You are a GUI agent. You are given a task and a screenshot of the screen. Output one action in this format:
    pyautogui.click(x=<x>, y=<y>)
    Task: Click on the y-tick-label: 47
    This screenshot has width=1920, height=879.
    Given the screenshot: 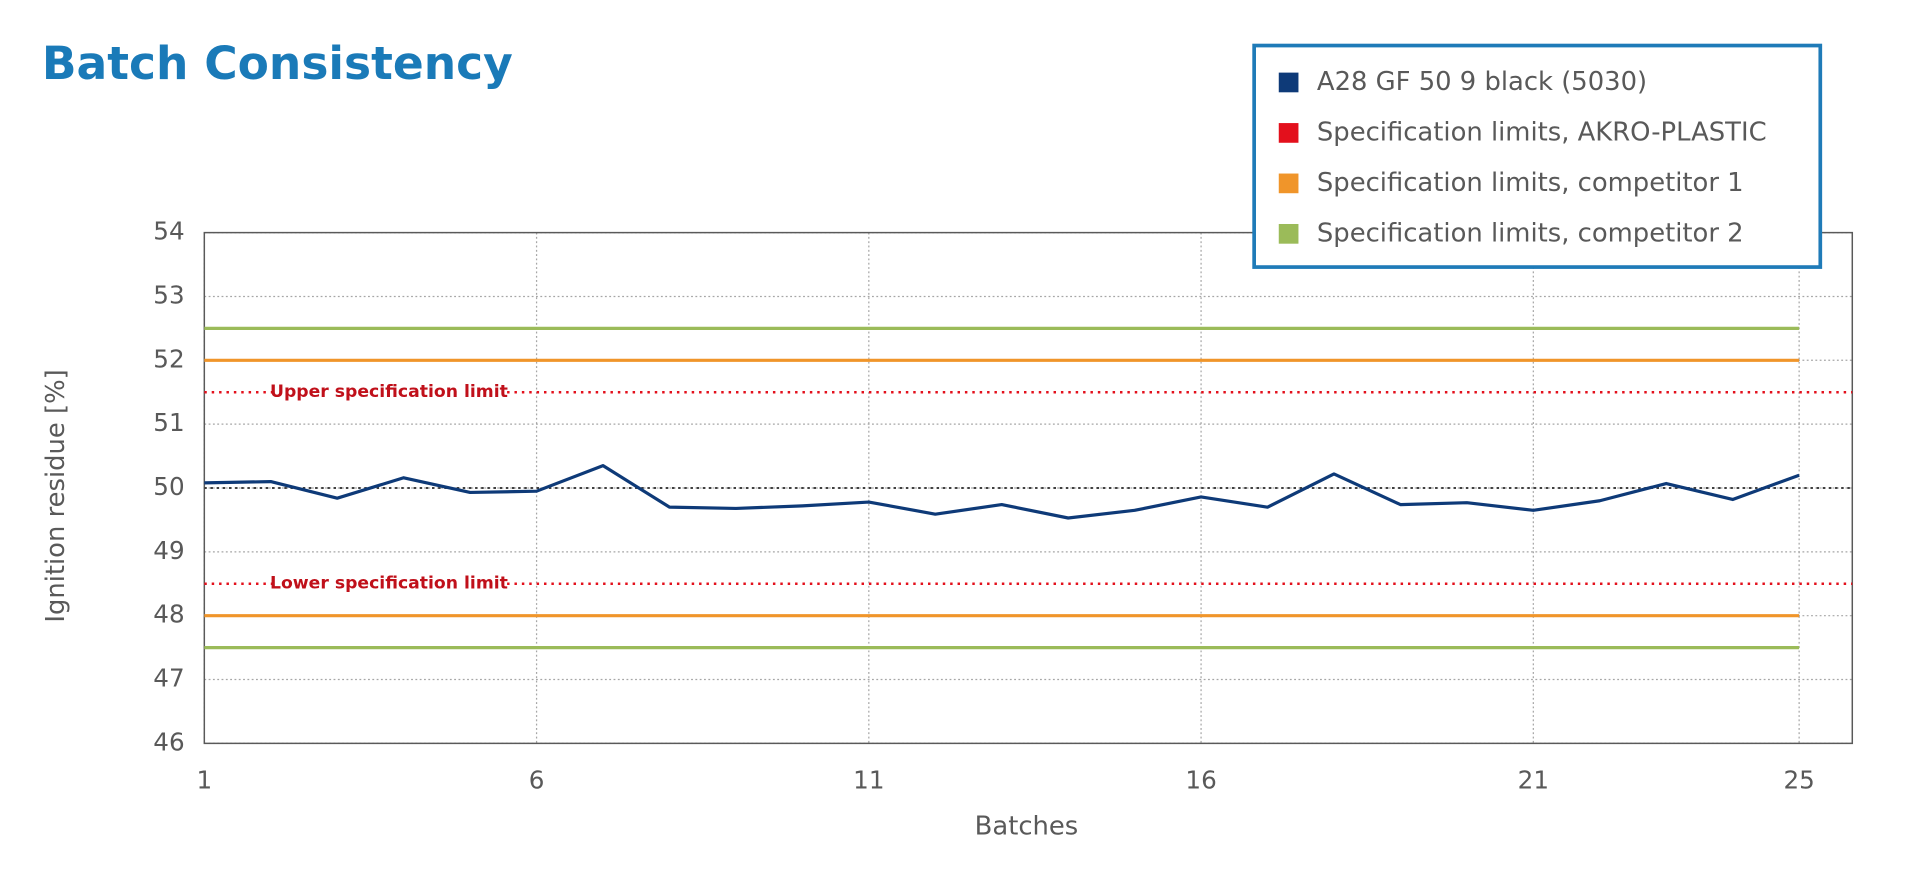 What is the action you would take?
    pyautogui.click(x=168, y=678)
    